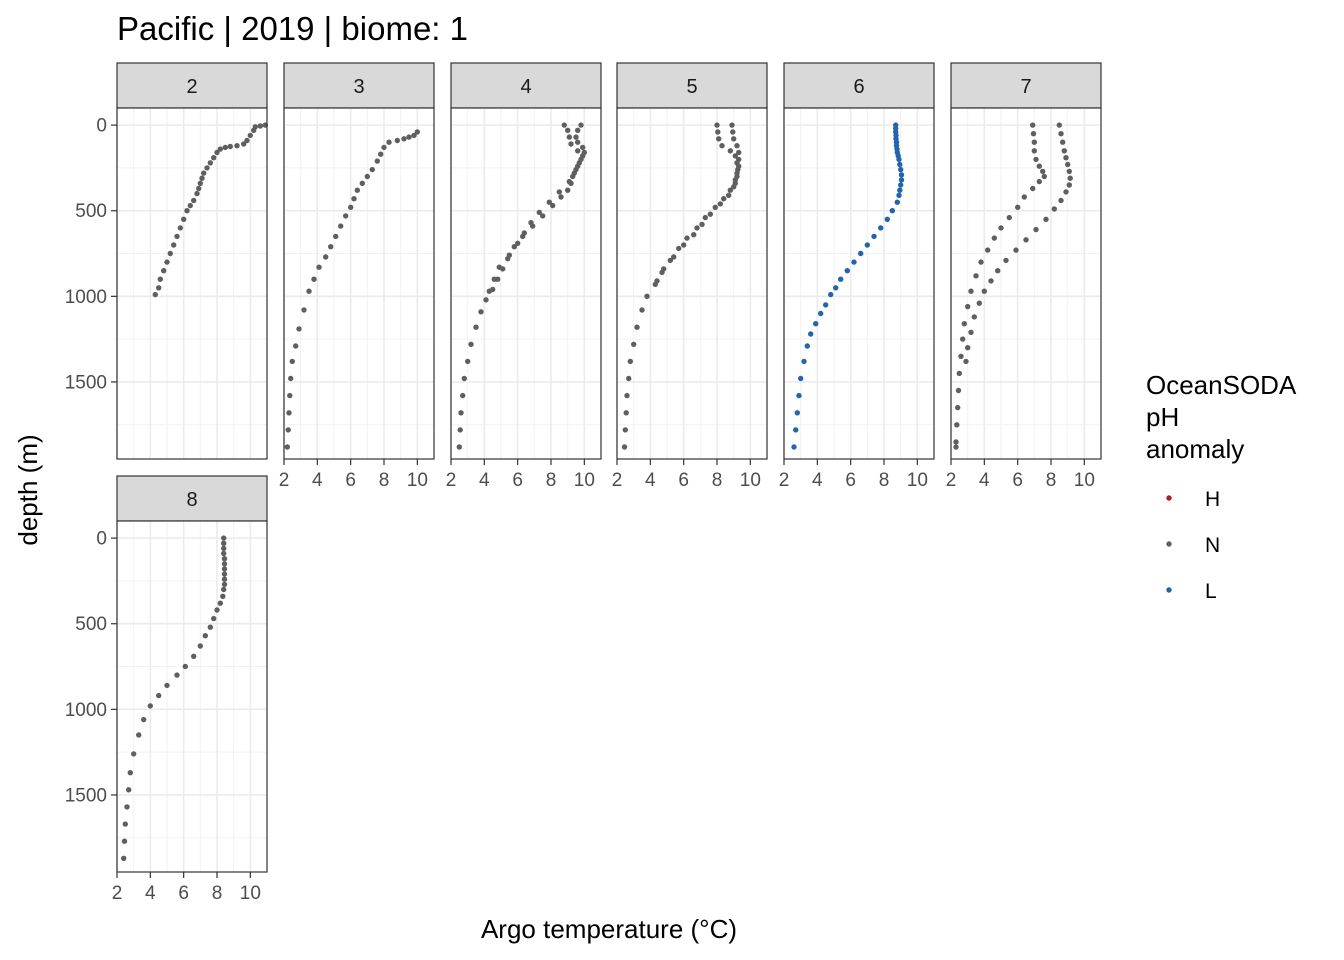 Image resolution: width=1344 pixels, height=960 pixels. Describe the element at coordinates (609, 929) in the screenshot. I see `x-axis-title: Argo temperature (°C)` at that location.